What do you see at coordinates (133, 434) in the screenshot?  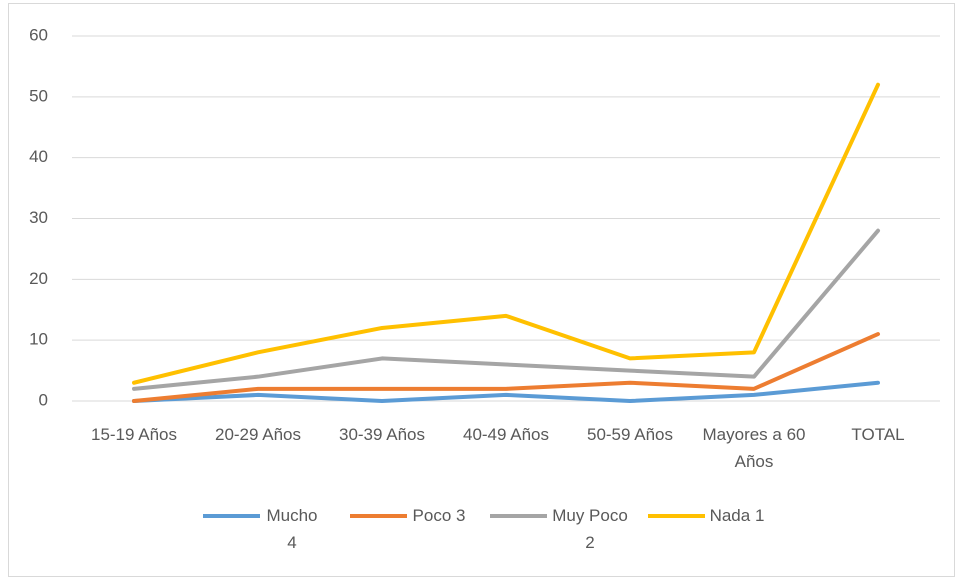 I see `x-tick-label: 15-19 Años` at bounding box center [133, 434].